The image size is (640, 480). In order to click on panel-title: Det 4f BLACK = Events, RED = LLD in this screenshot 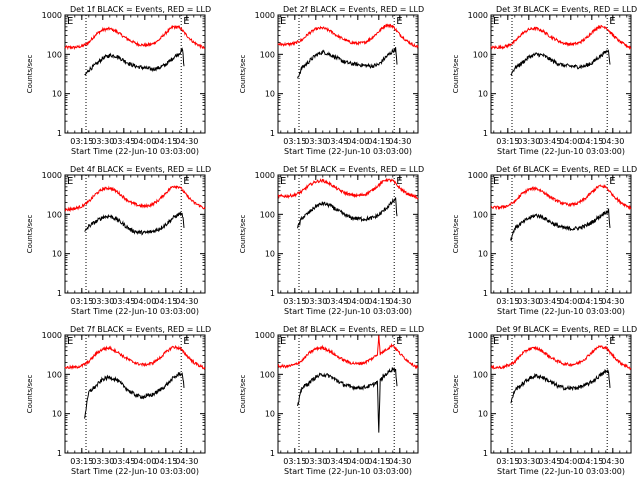, I will do `click(140, 169)`.